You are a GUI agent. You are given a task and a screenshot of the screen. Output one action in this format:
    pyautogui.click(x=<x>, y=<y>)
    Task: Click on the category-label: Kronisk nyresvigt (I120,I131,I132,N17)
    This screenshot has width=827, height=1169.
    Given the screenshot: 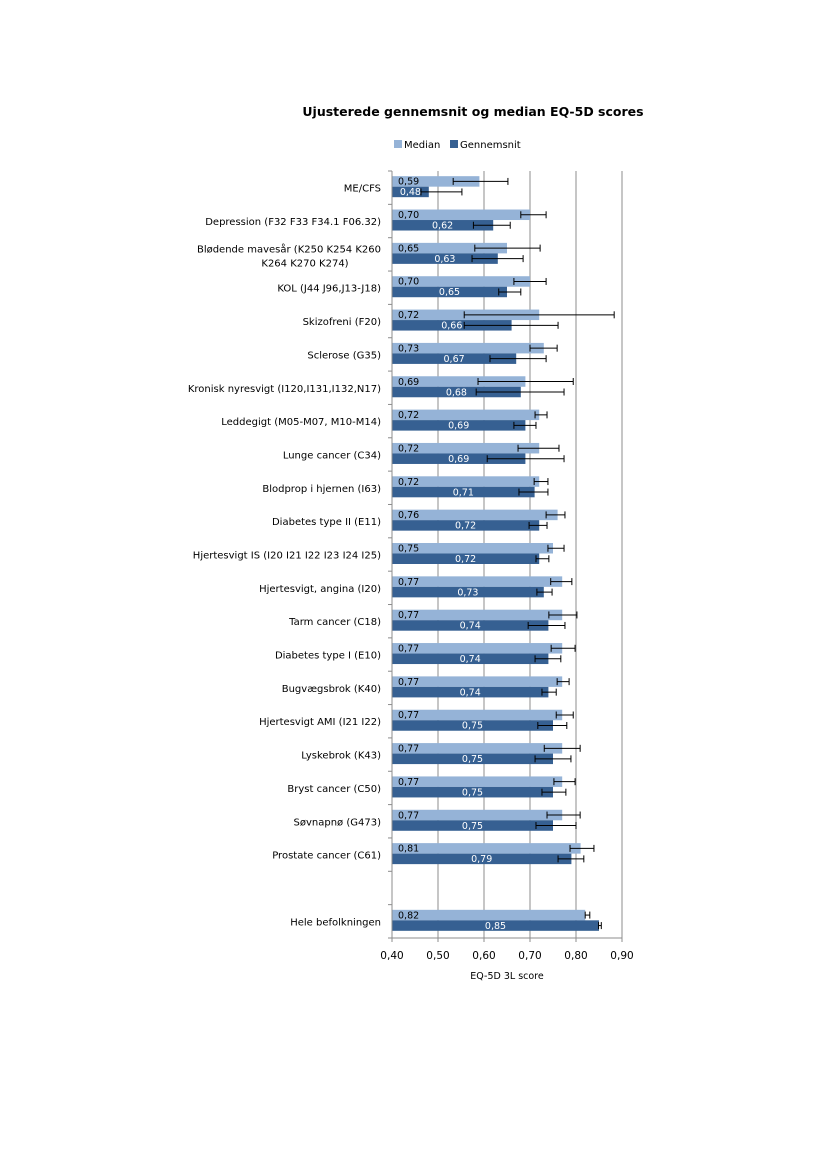 What is the action you would take?
    pyautogui.click(x=284, y=389)
    